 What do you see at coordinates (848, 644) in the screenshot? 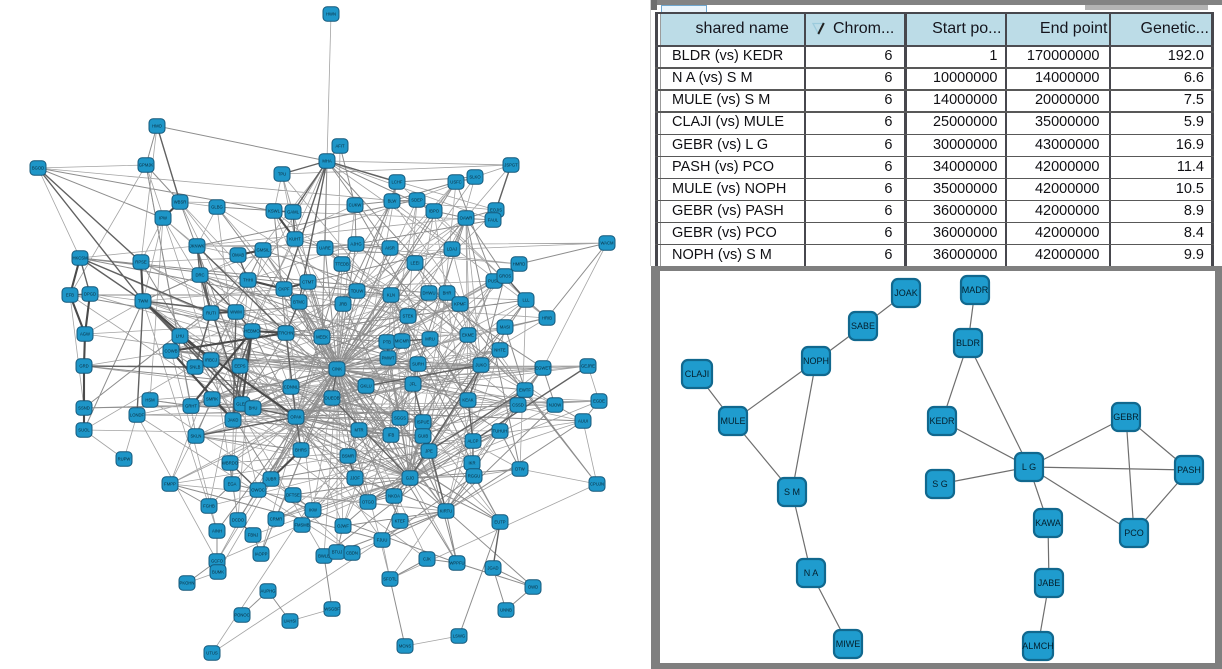
I see `svg-text: MIWE` at bounding box center [848, 644].